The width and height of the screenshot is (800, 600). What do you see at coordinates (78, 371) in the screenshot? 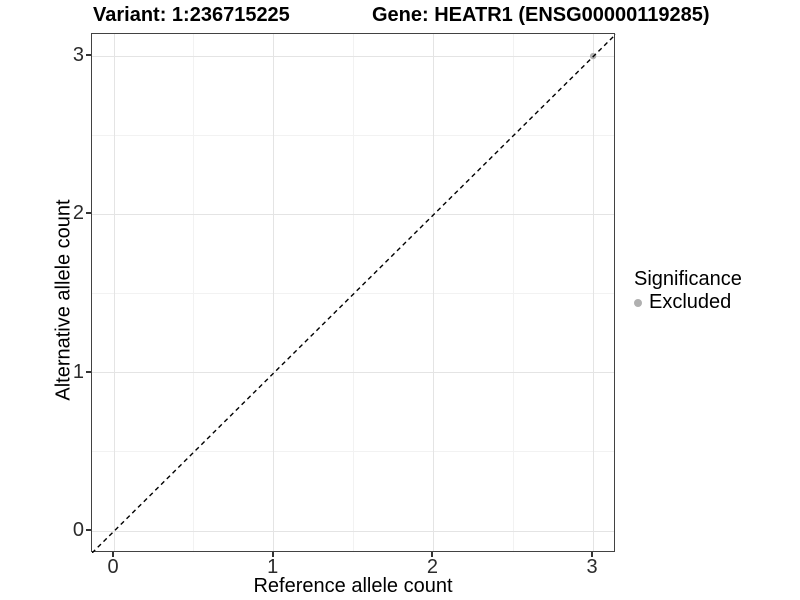
I see `y-tick-label: 1` at bounding box center [78, 371].